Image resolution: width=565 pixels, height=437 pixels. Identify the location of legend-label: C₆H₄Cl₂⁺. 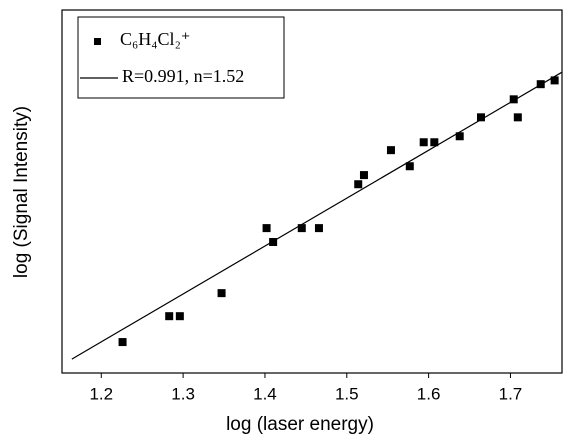
(155, 39).